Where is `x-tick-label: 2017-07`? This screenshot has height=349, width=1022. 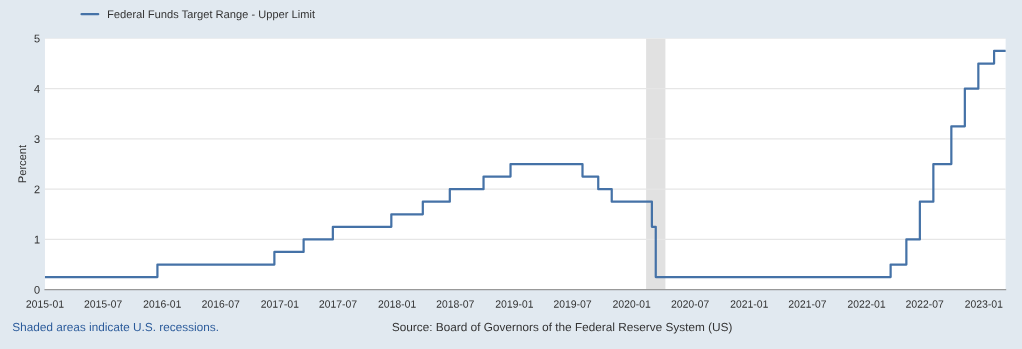
x-tick-label: 2017-07 is located at coordinates (338, 304).